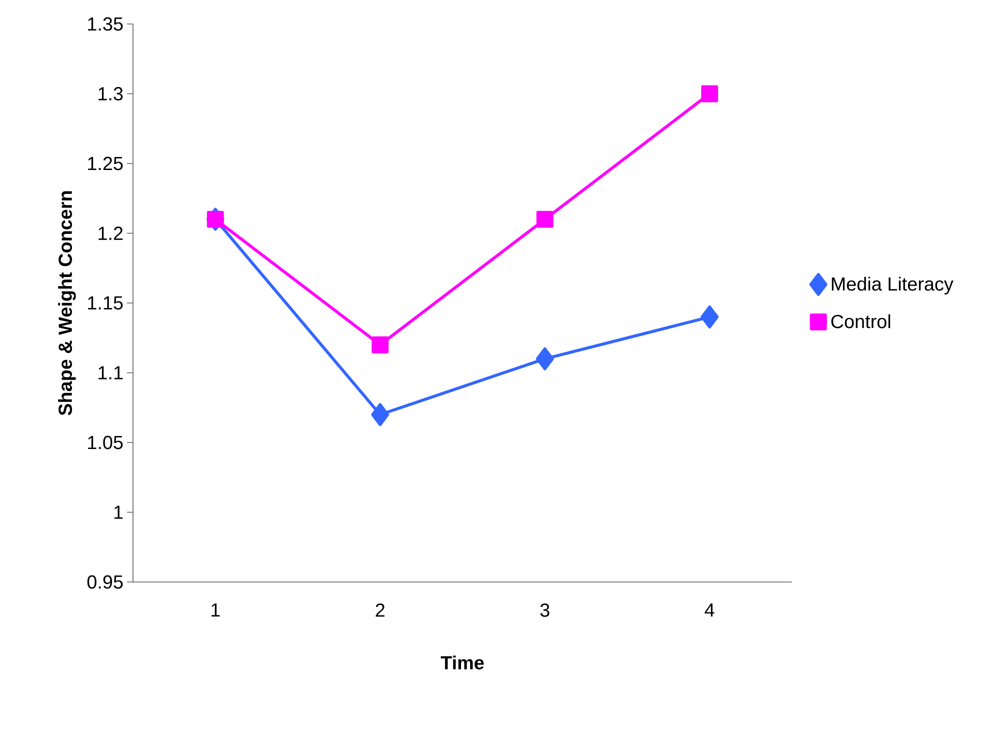 This screenshot has height=731, width=992. I want to click on y-axis-title: Shape & Weight Concern, so click(67, 303).